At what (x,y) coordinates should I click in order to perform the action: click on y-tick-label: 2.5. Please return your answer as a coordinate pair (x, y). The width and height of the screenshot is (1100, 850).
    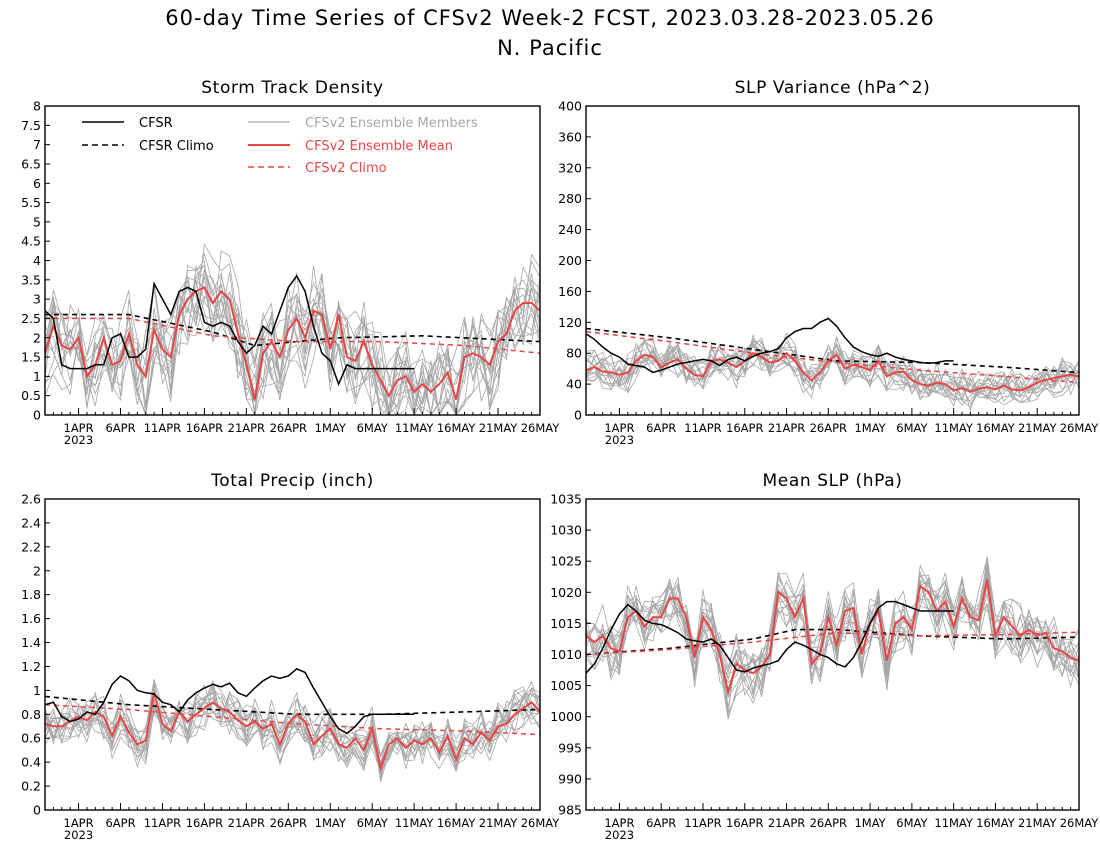
    Looking at the image, I should click on (31, 318).